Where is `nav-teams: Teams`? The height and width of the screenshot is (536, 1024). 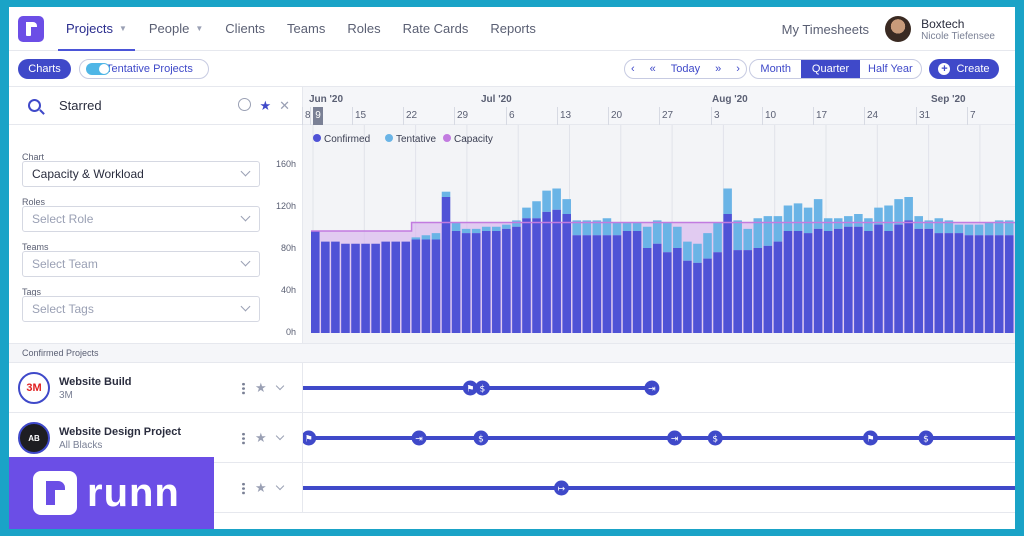 nav-teams: Teams is located at coordinates (306, 28).